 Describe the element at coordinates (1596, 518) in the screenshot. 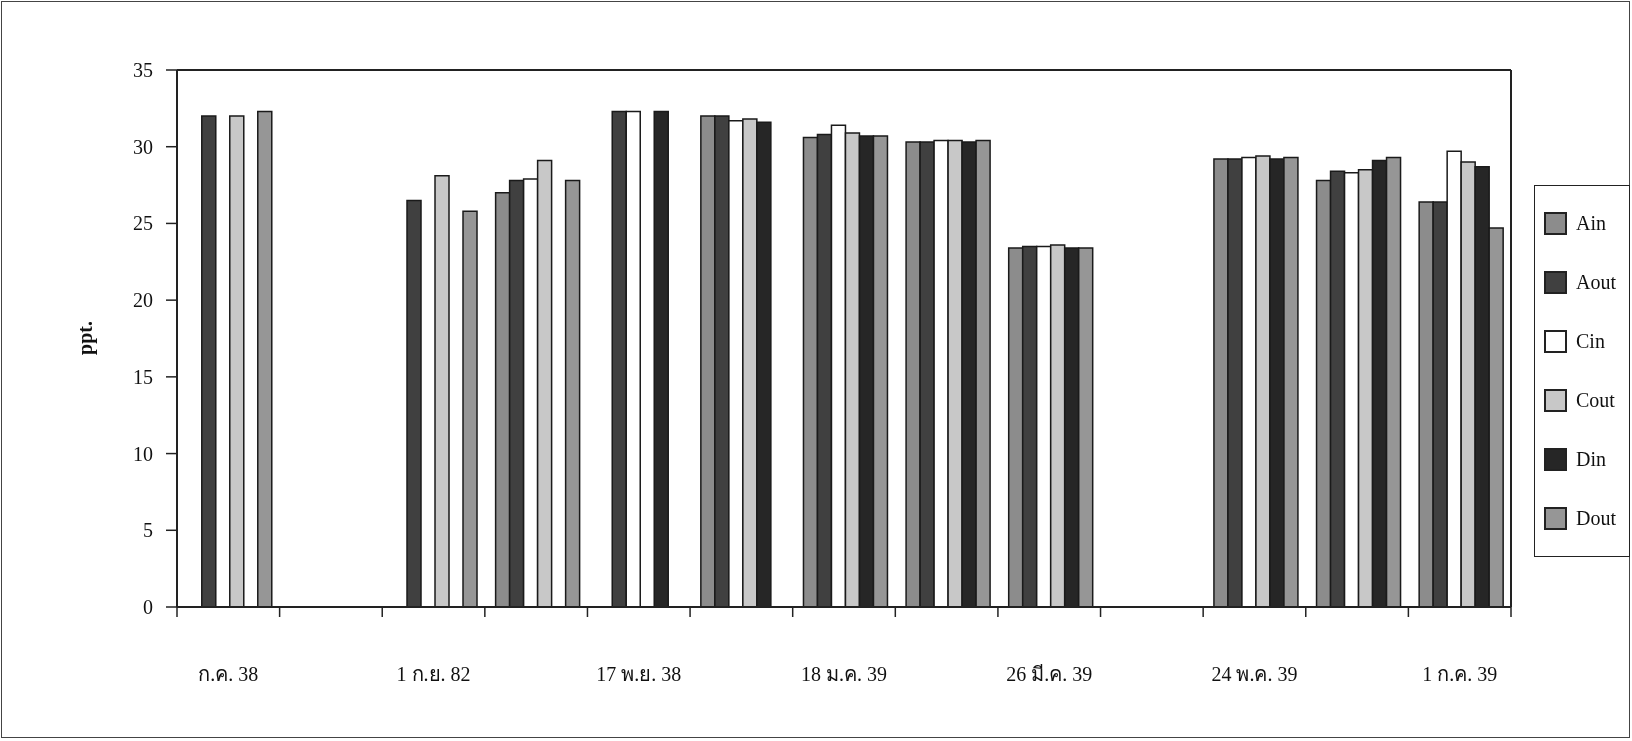

I see `legend-label: Dout` at that location.